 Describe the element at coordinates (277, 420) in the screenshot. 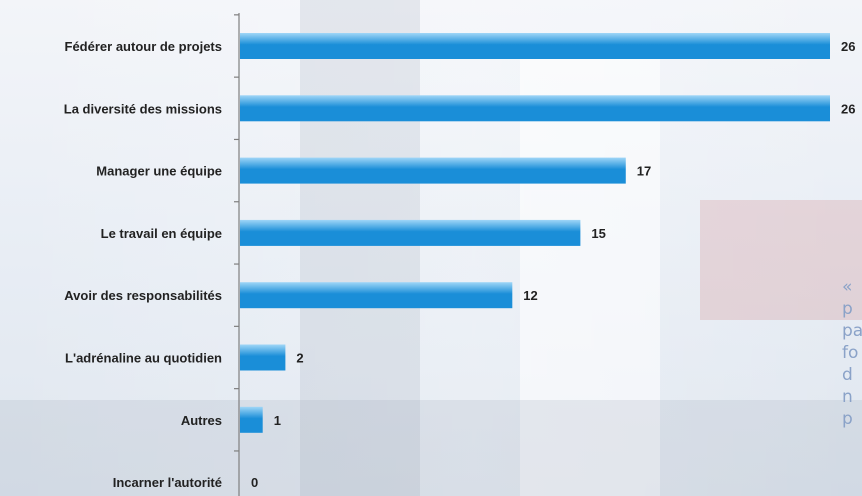

I see `value-label: 1` at that location.